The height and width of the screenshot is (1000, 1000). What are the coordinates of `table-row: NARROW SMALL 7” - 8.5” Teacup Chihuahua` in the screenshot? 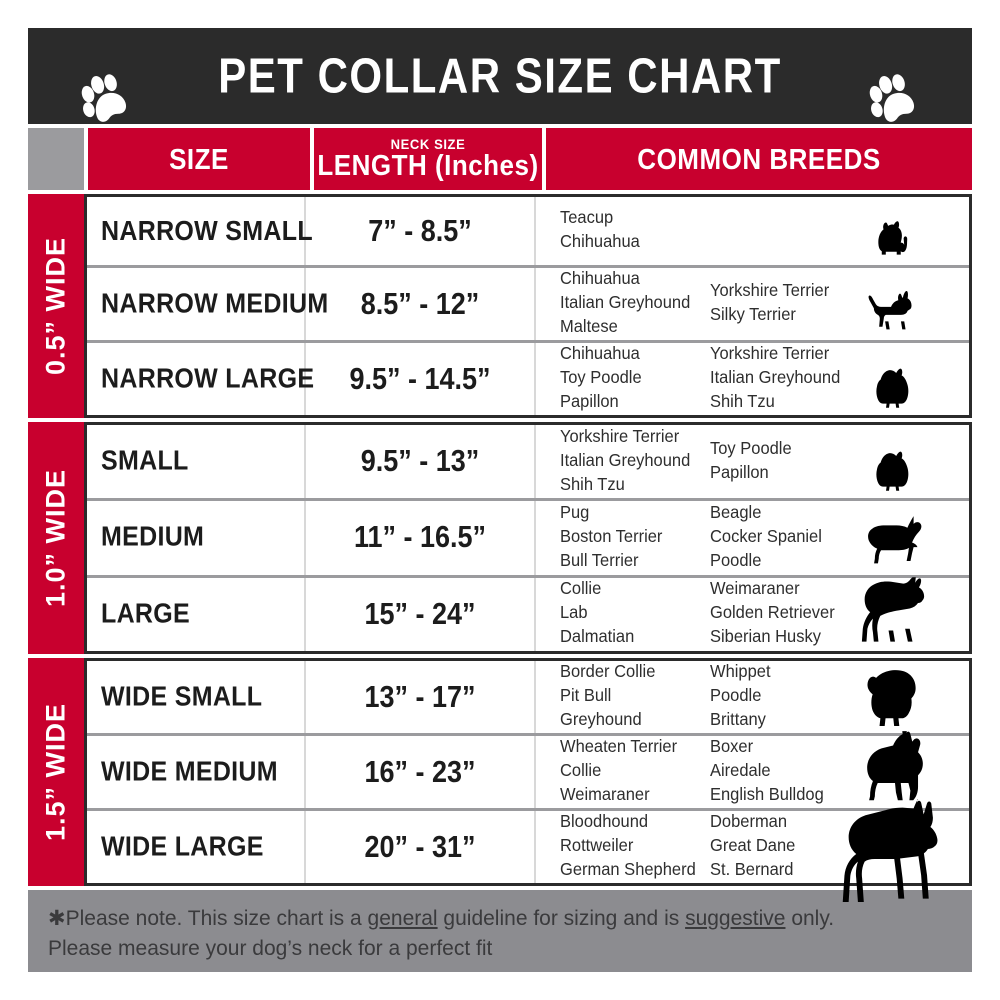 It's located at (528, 233).